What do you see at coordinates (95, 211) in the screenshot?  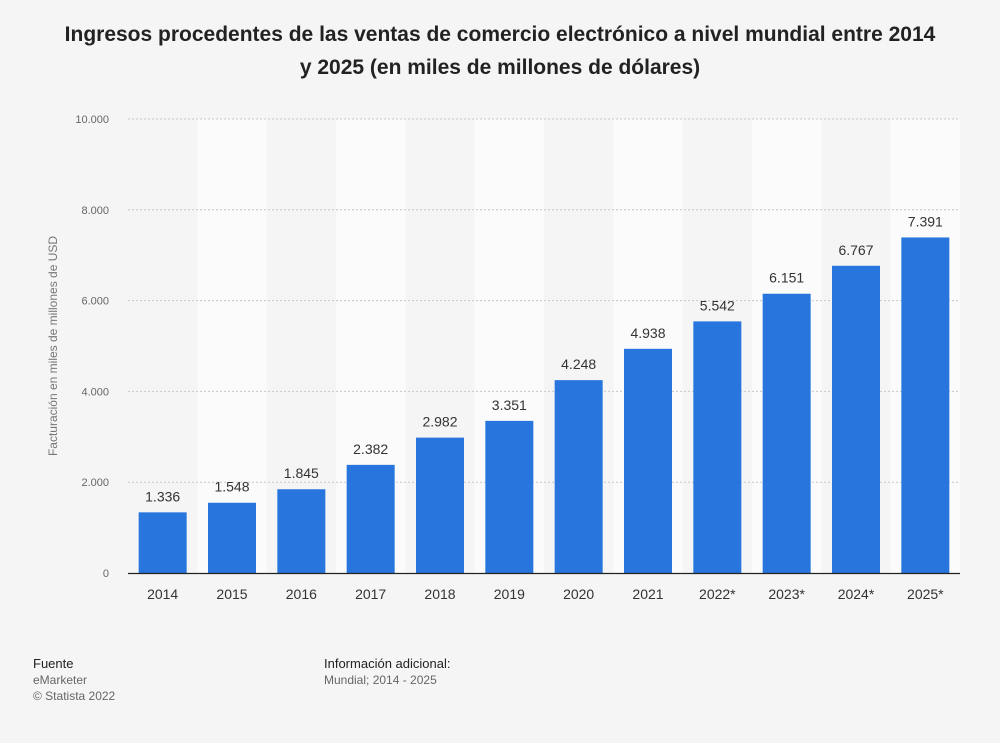 I see `y-tick-label: 8.000` at bounding box center [95, 211].